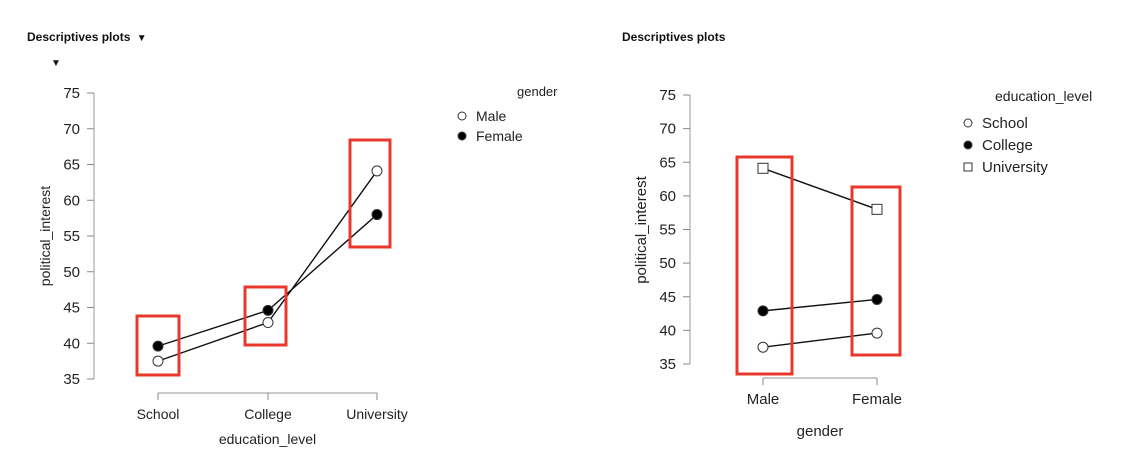 The image size is (1148, 470). What do you see at coordinates (499, 136) in the screenshot?
I see `legend-label: Female` at bounding box center [499, 136].